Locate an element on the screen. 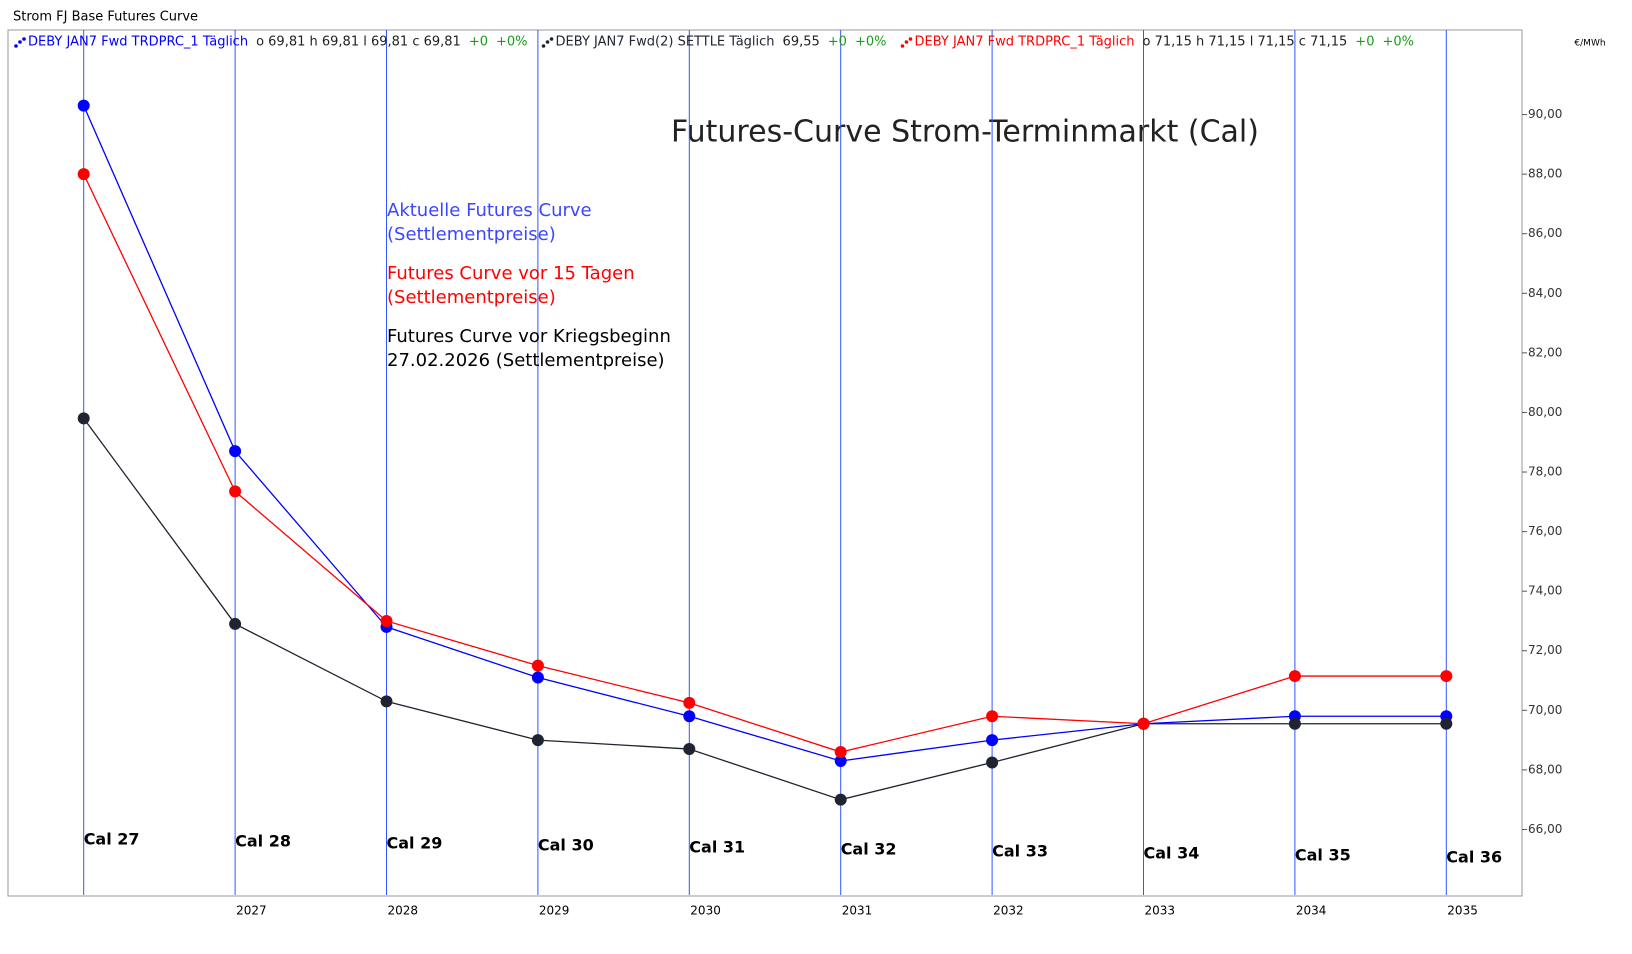 This screenshot has height=954, width=1632. window-title: Strom FJ Base Futures Curve is located at coordinates (105, 17).